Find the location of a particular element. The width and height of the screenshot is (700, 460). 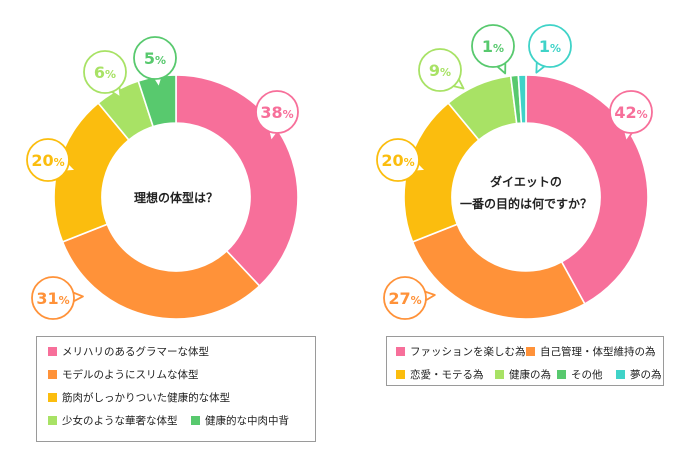

chart-2-value-bubble-5: 1% is located at coordinates (493, 49).